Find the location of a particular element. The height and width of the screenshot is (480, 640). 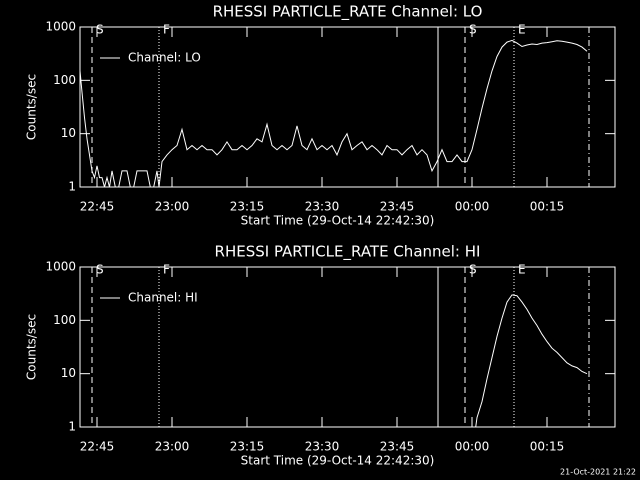

data-line is located at coordinates (531, 360).